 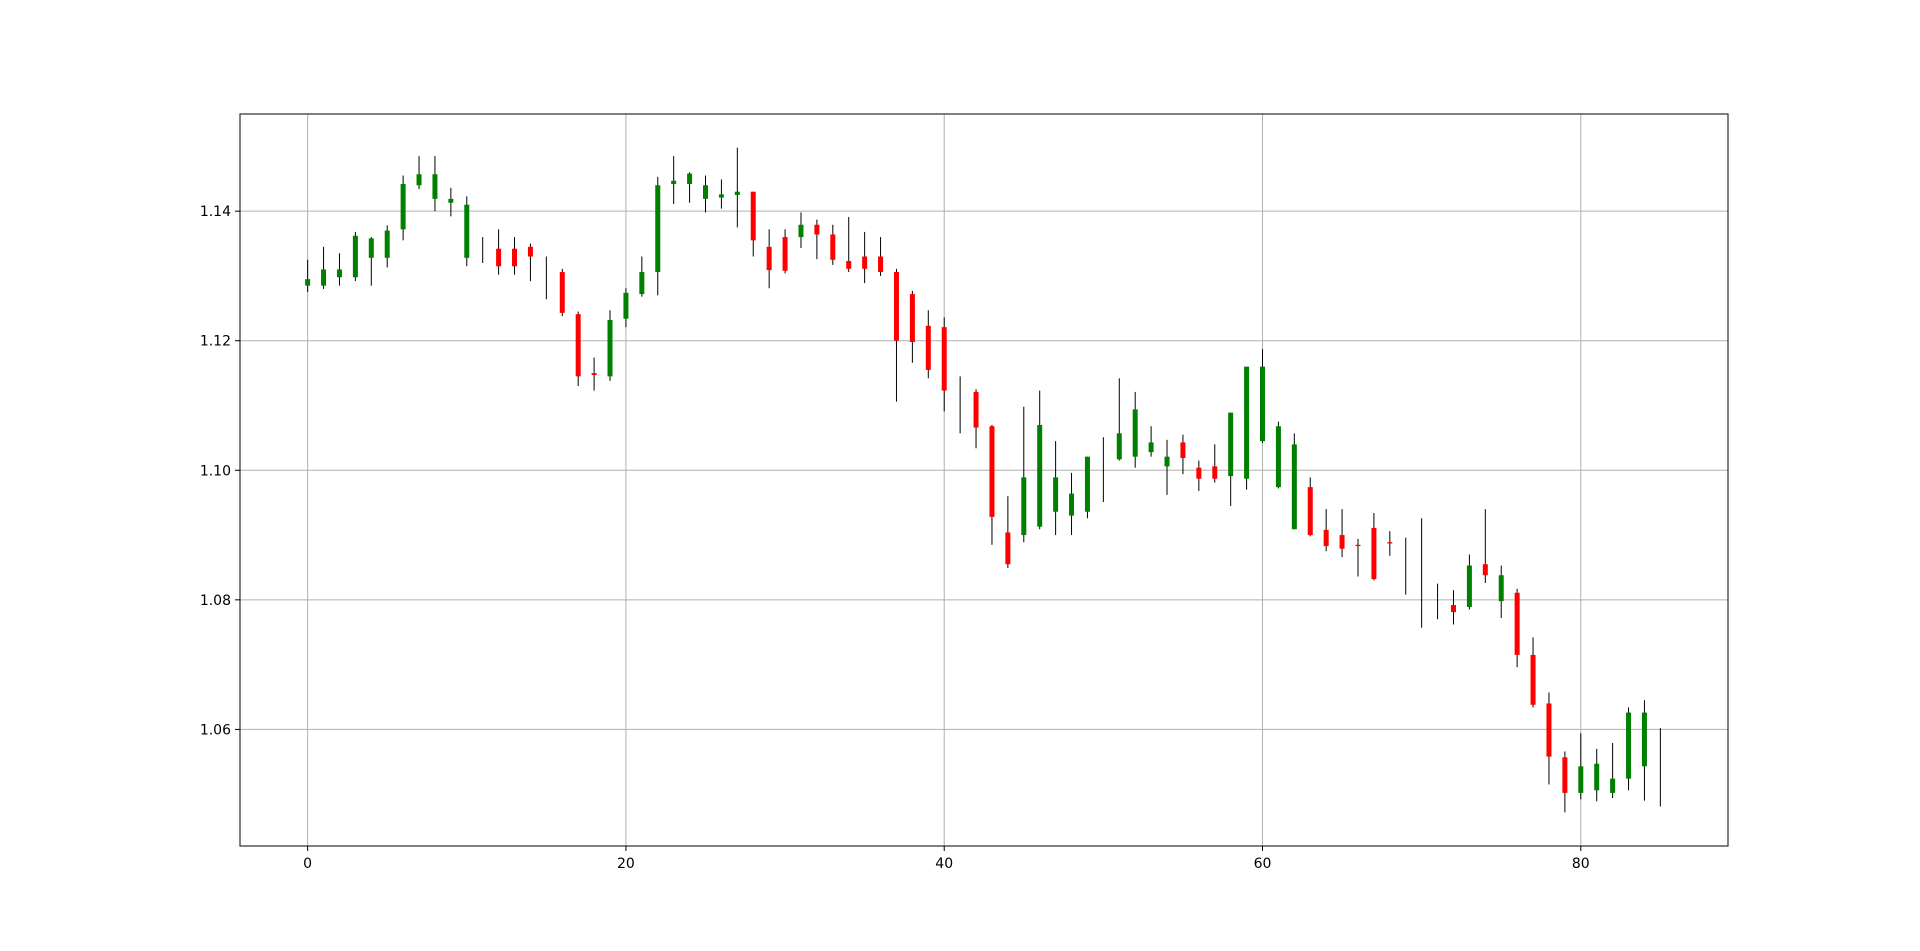 What do you see at coordinates (1581, 864) in the screenshot?
I see `x-tick-label: 80` at bounding box center [1581, 864].